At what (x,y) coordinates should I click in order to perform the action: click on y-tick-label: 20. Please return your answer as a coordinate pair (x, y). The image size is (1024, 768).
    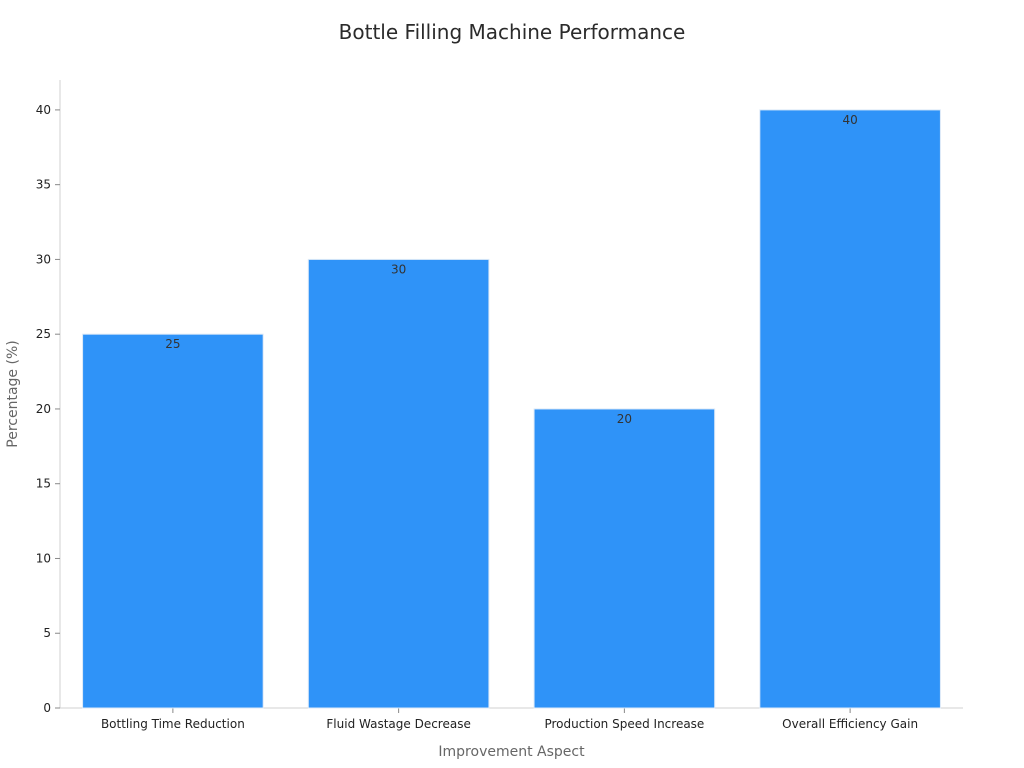
    Looking at the image, I should click on (43, 409).